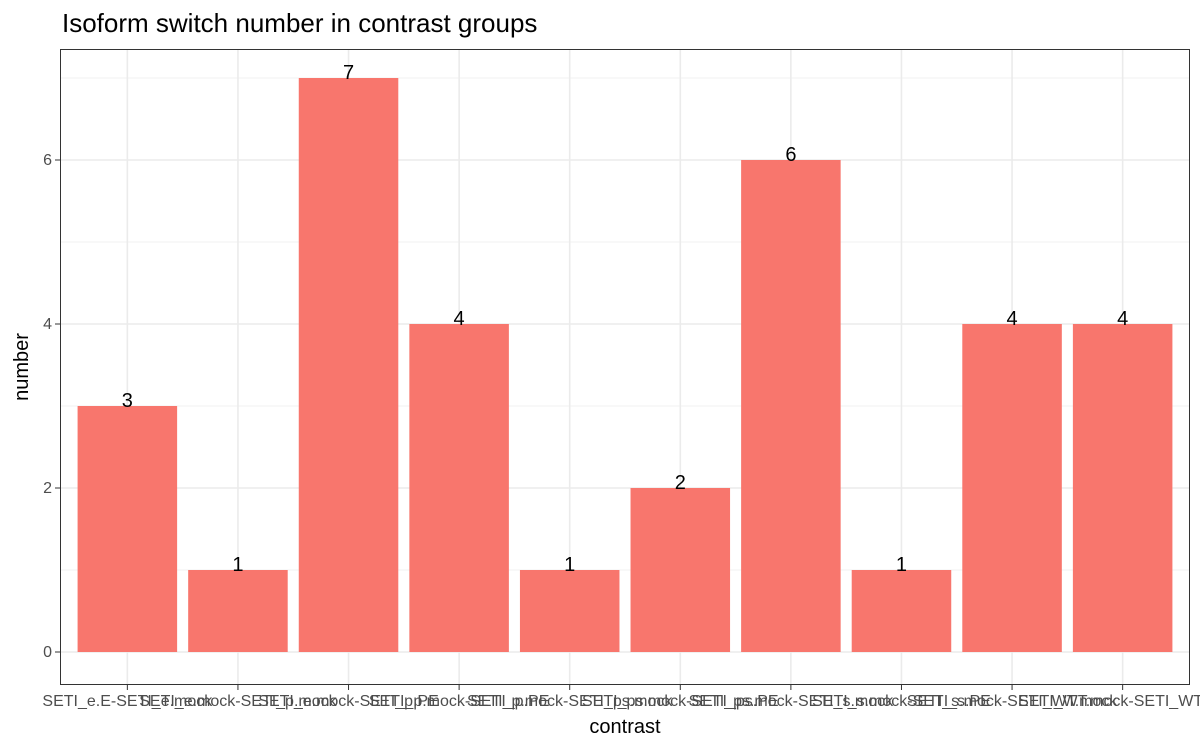 This screenshot has width=1200, height=750. I want to click on y-tick-label: 4, so click(47, 324).